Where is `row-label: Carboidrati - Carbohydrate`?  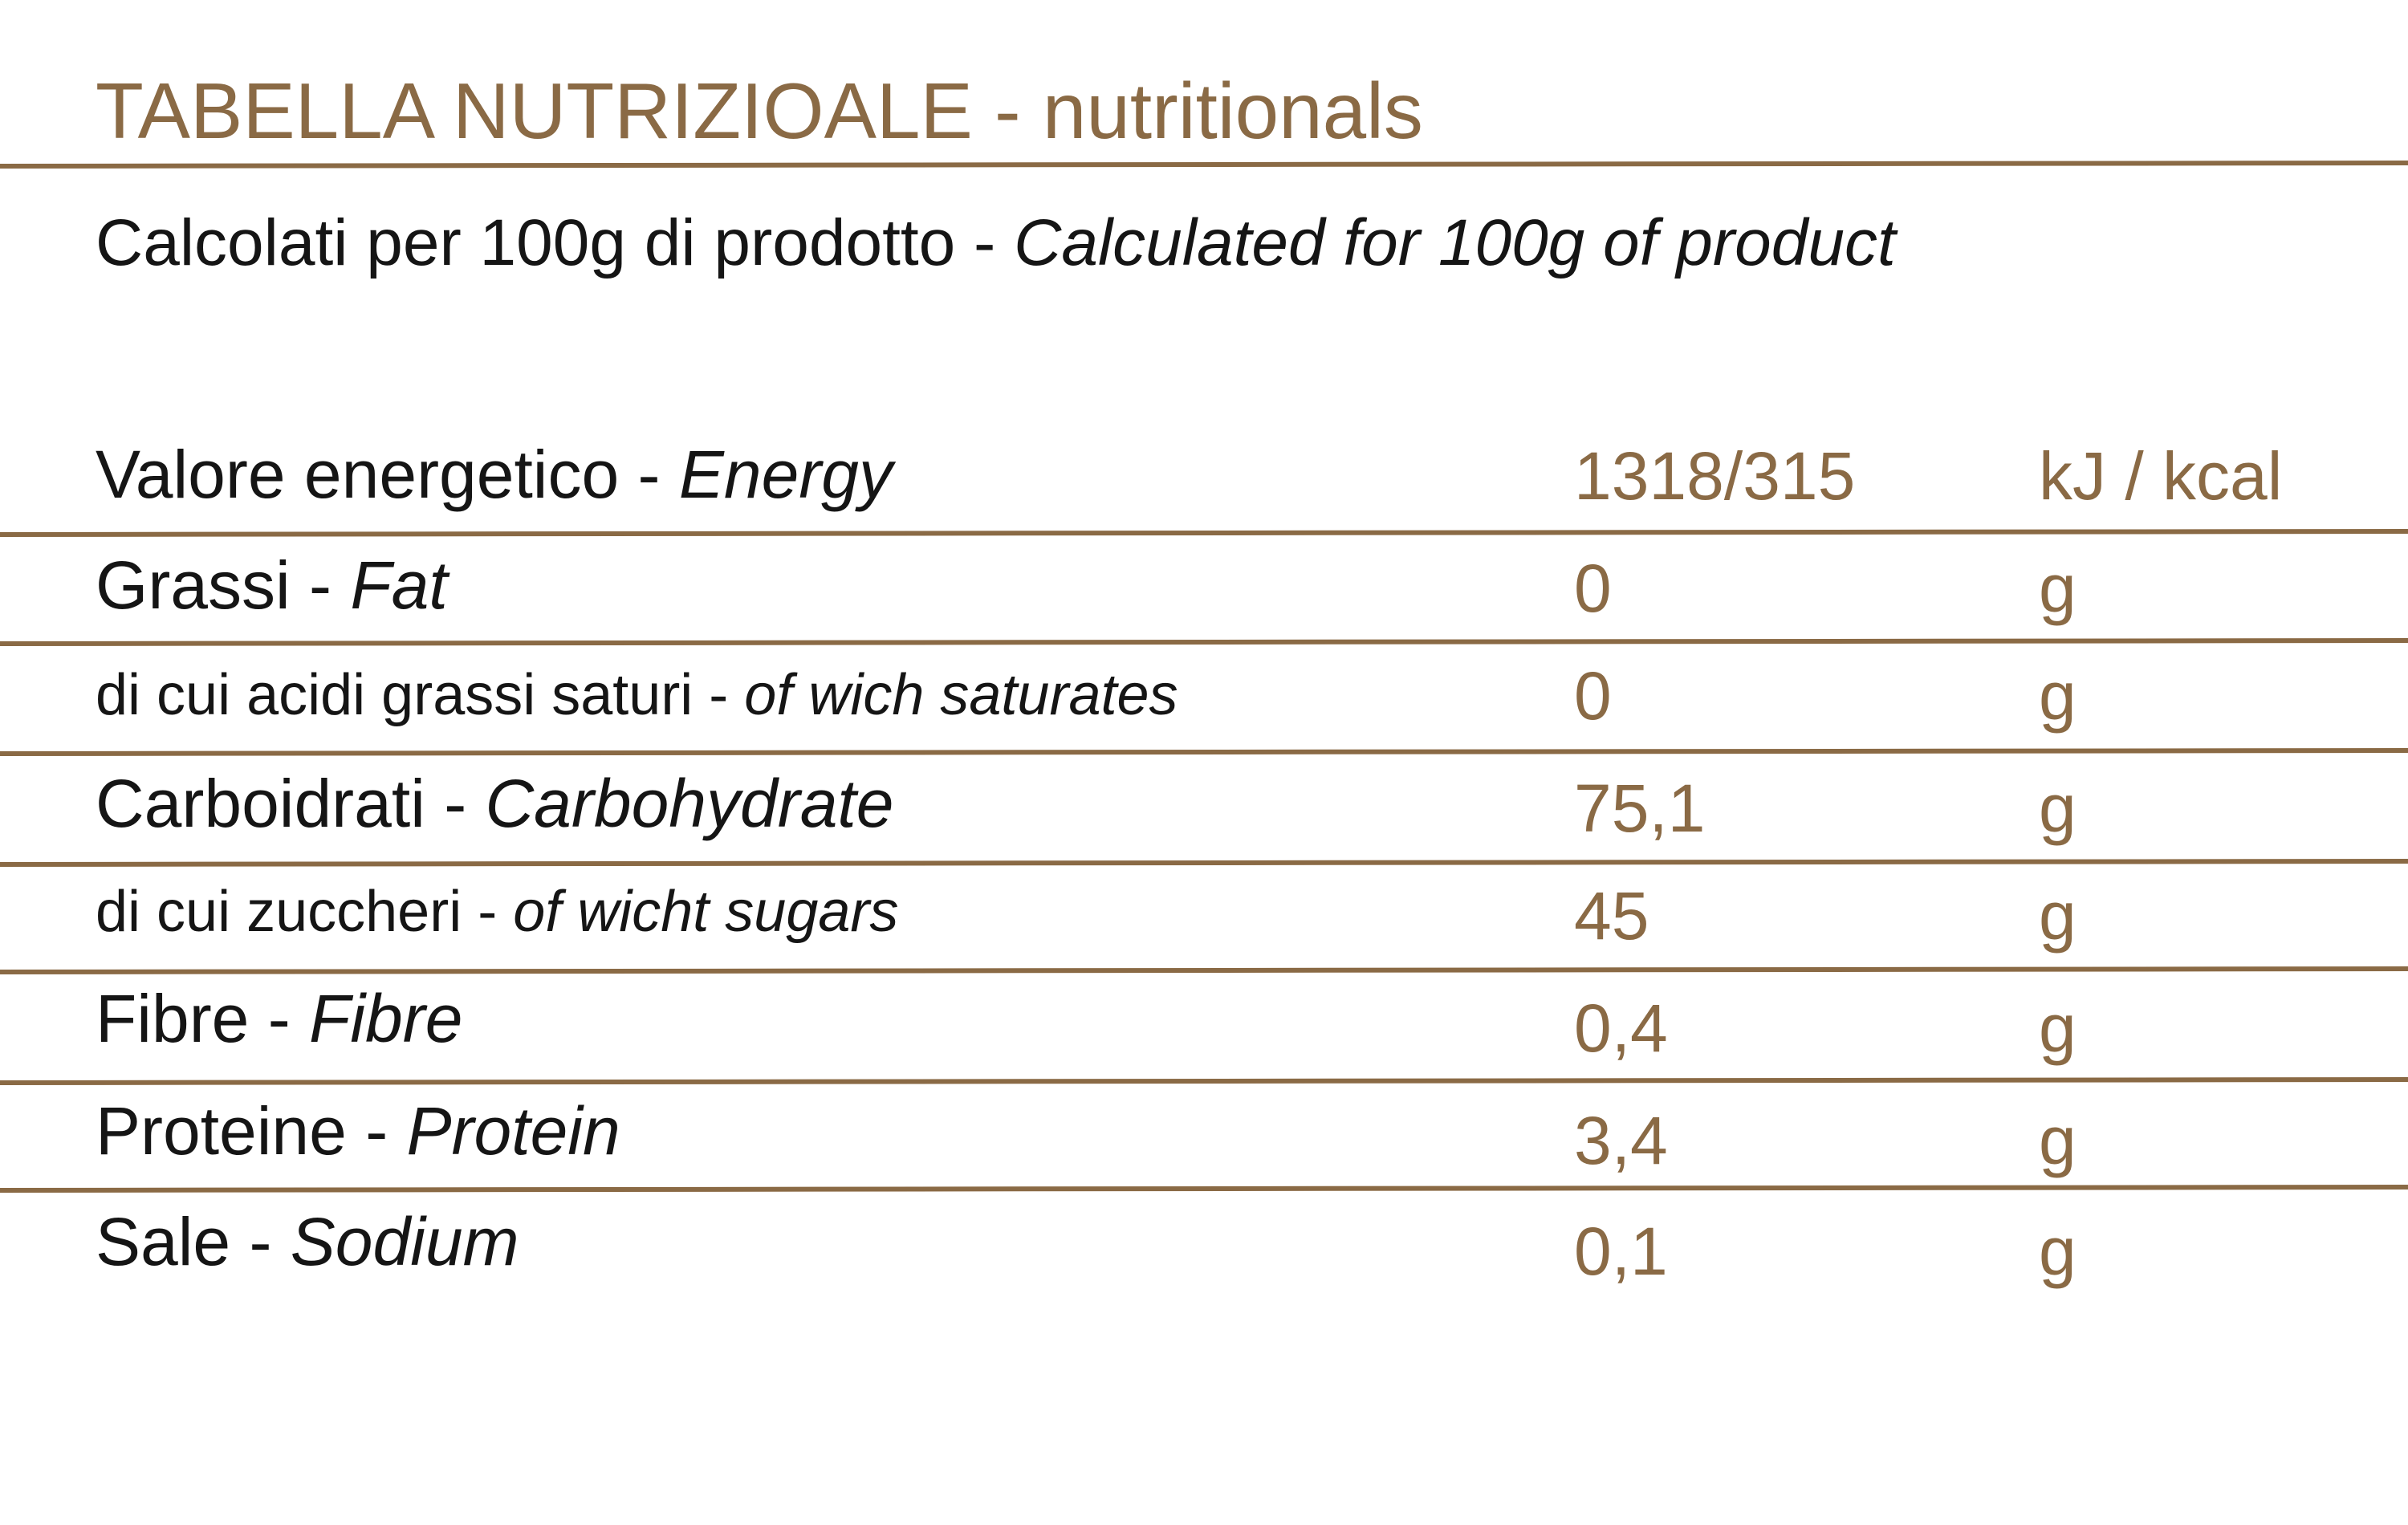 row-label: Carboidrati - Carbohydrate is located at coordinates (494, 804).